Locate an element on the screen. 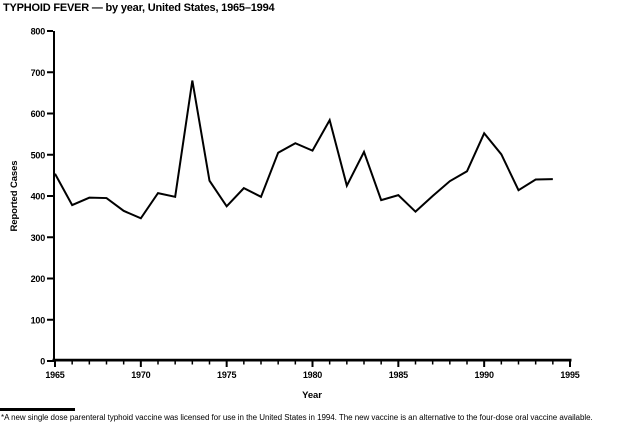 Image resolution: width=620 pixels, height=443 pixels. y-tick-label: 0 is located at coordinates (42, 362).